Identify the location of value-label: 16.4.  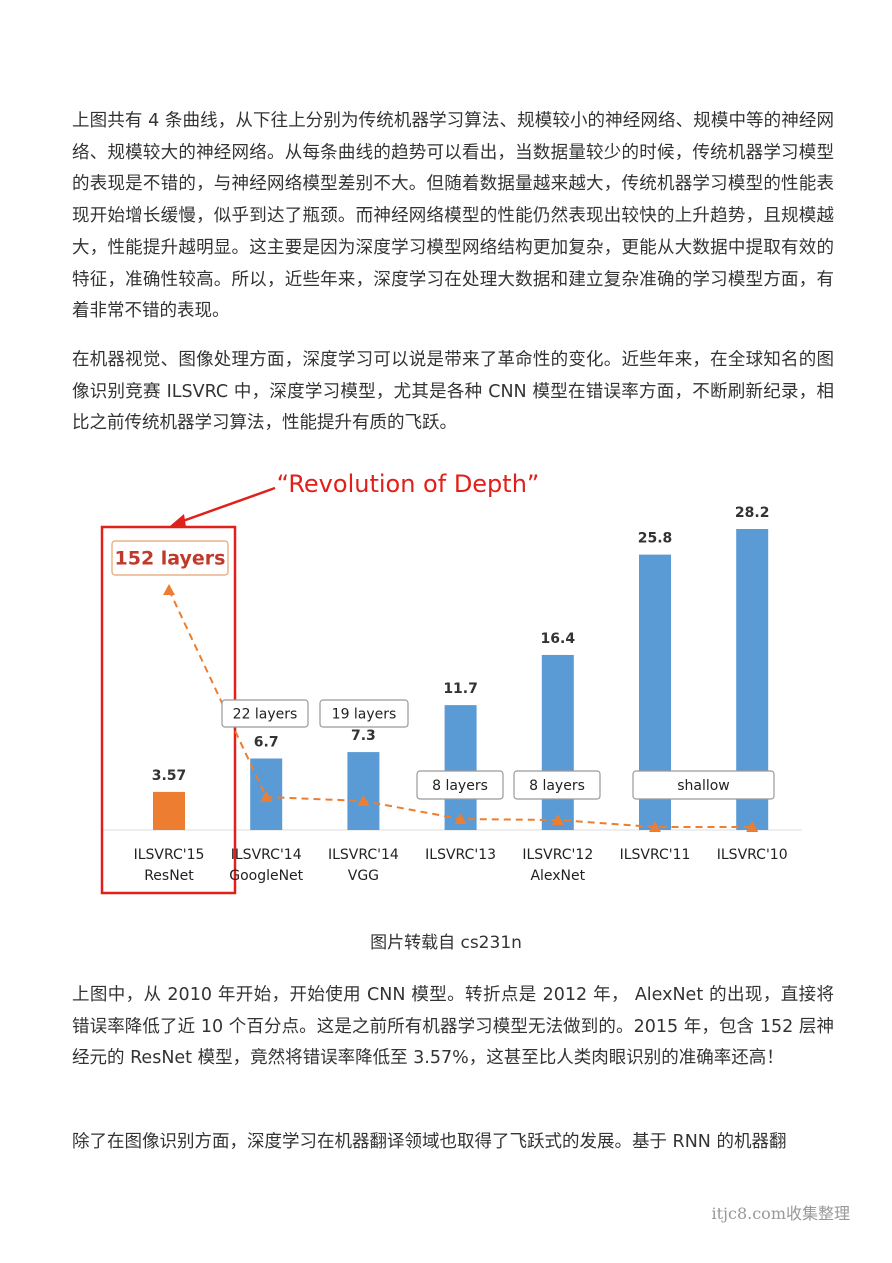
(558, 639).